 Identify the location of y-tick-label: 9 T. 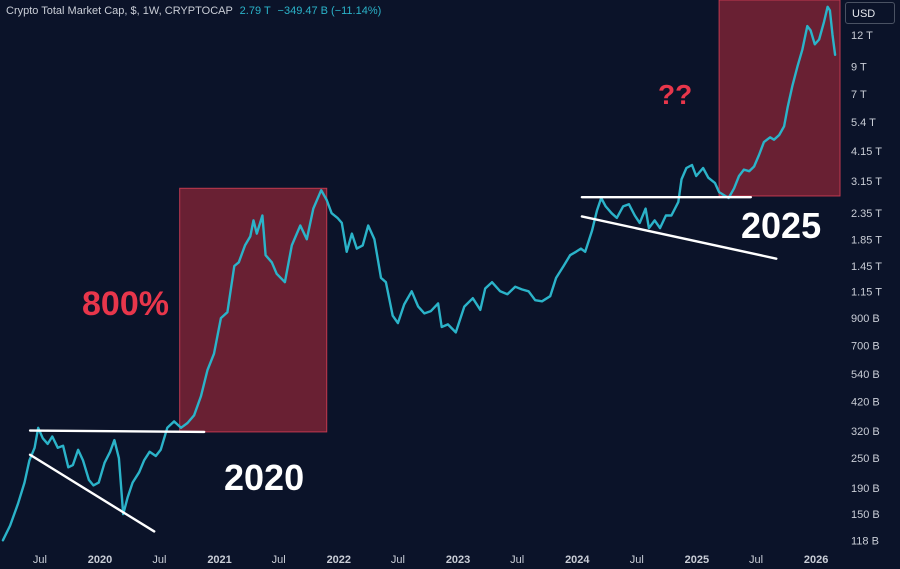
(859, 67).